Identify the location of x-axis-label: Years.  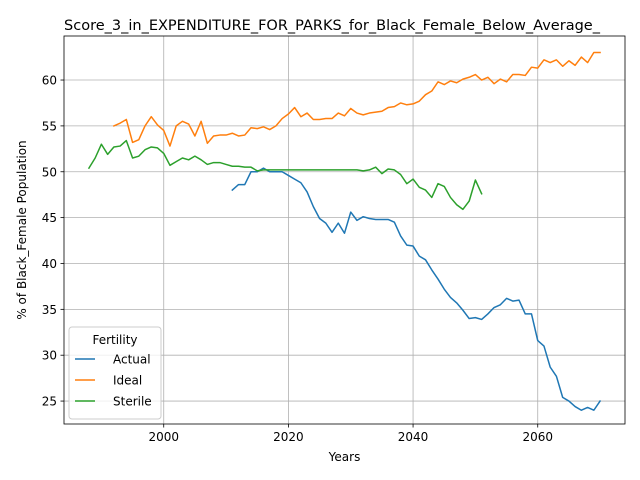
(344, 457).